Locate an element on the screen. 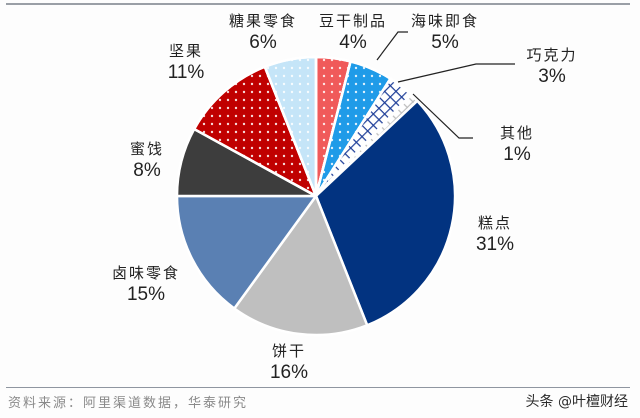 Image resolution: width=640 pixels, height=418 pixels. watermark: 头条 @叶檀财经 is located at coordinates (576, 402).